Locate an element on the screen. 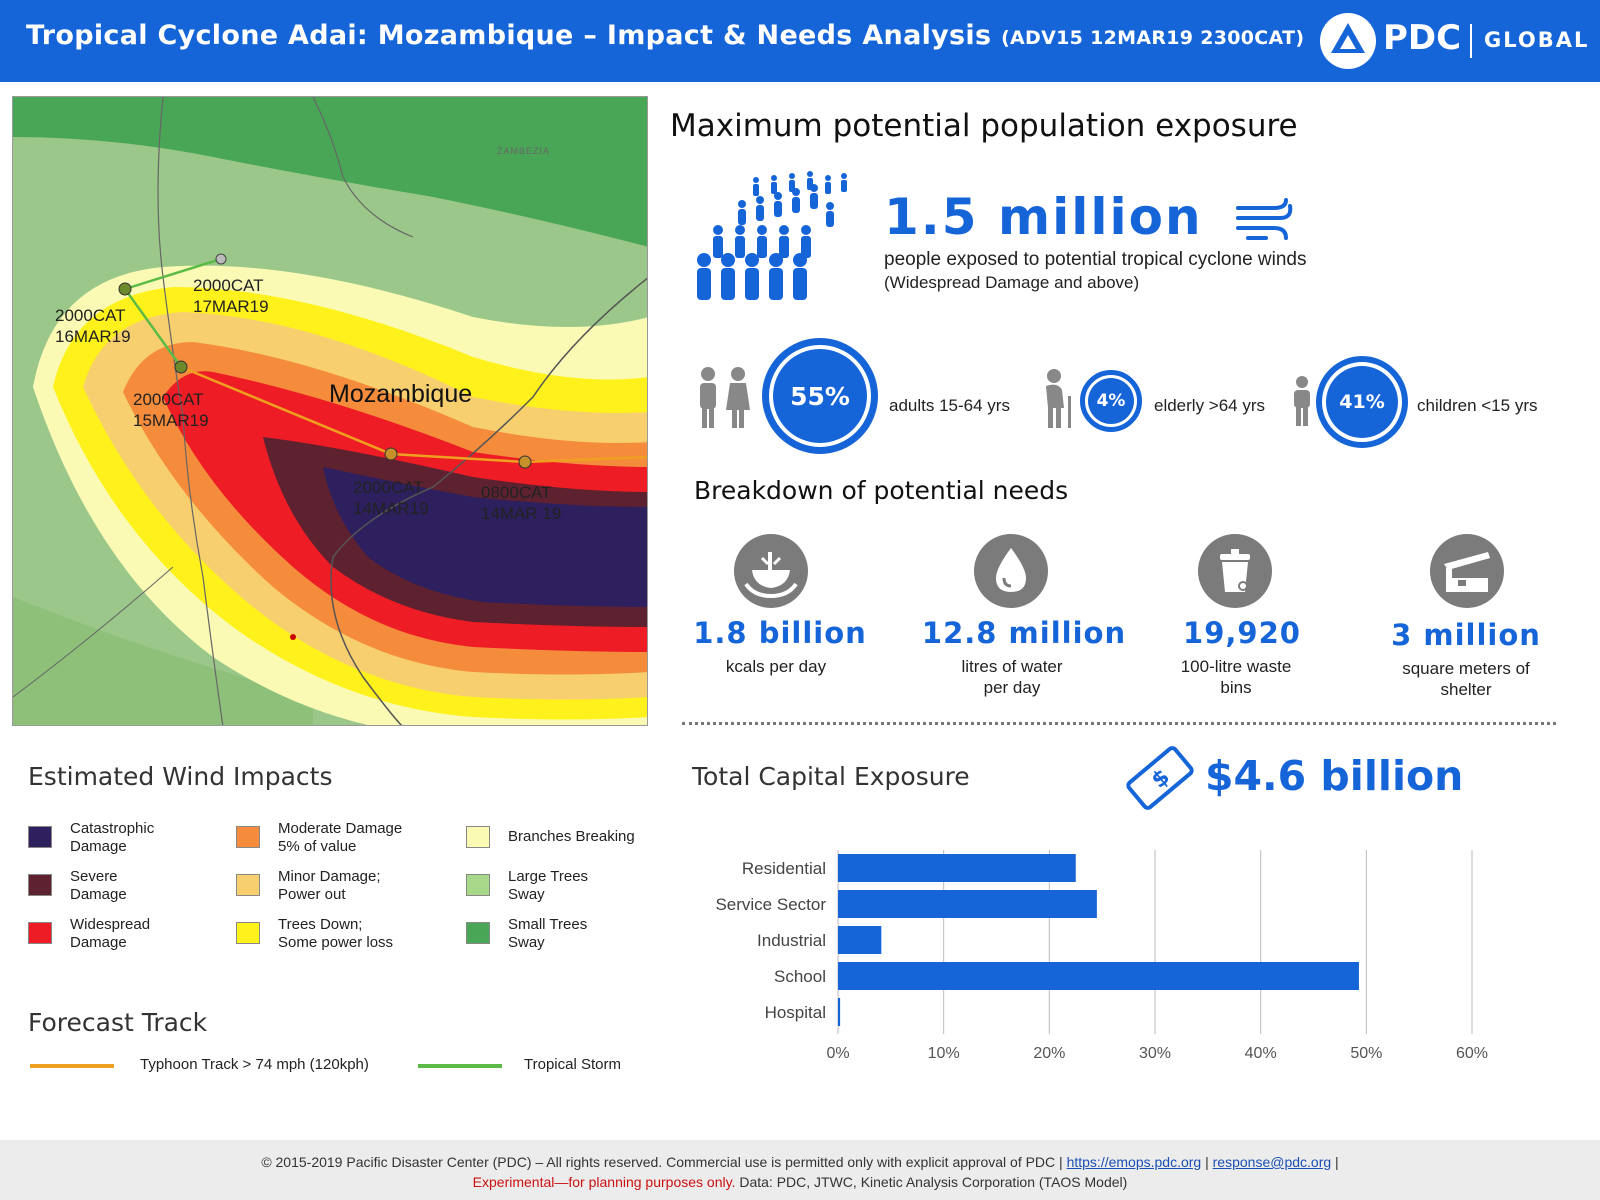 Image resolution: width=1600 pixels, height=1200 pixels. elderly-icon is located at coordinates (1055, 400).